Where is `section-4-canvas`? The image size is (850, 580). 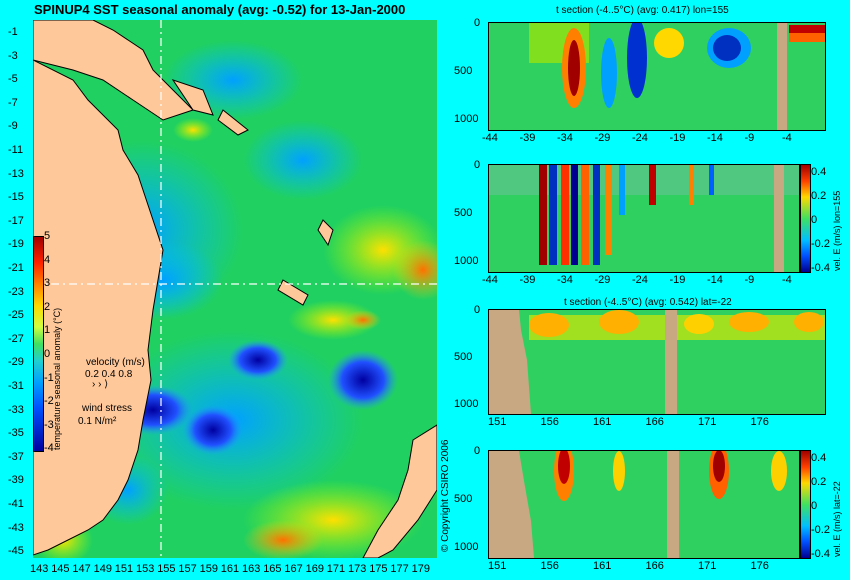
section-4-canvas is located at coordinates (644, 504).